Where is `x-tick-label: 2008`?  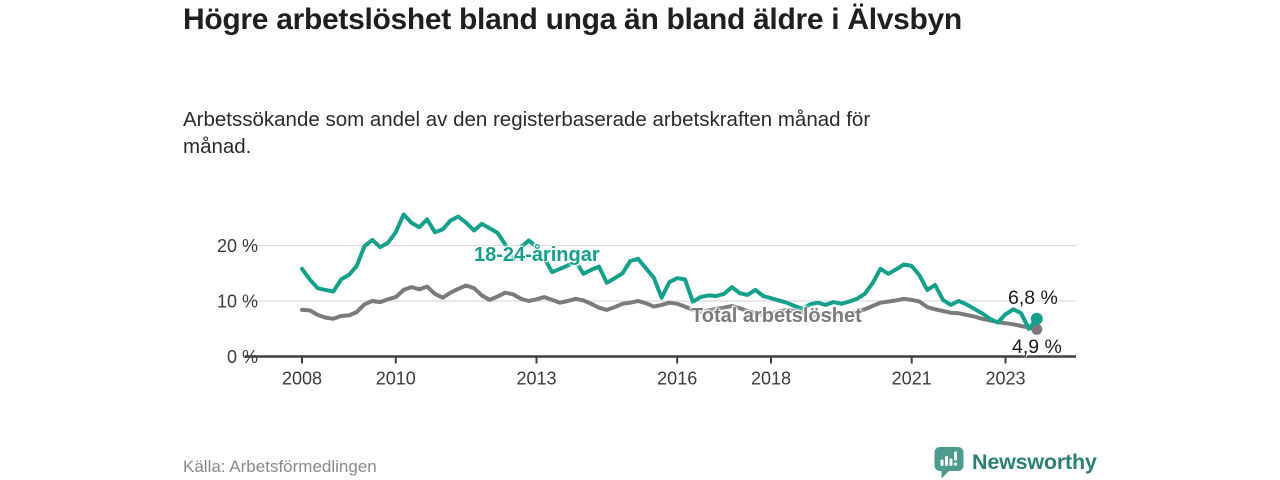
x-tick-label: 2008 is located at coordinates (302, 379).